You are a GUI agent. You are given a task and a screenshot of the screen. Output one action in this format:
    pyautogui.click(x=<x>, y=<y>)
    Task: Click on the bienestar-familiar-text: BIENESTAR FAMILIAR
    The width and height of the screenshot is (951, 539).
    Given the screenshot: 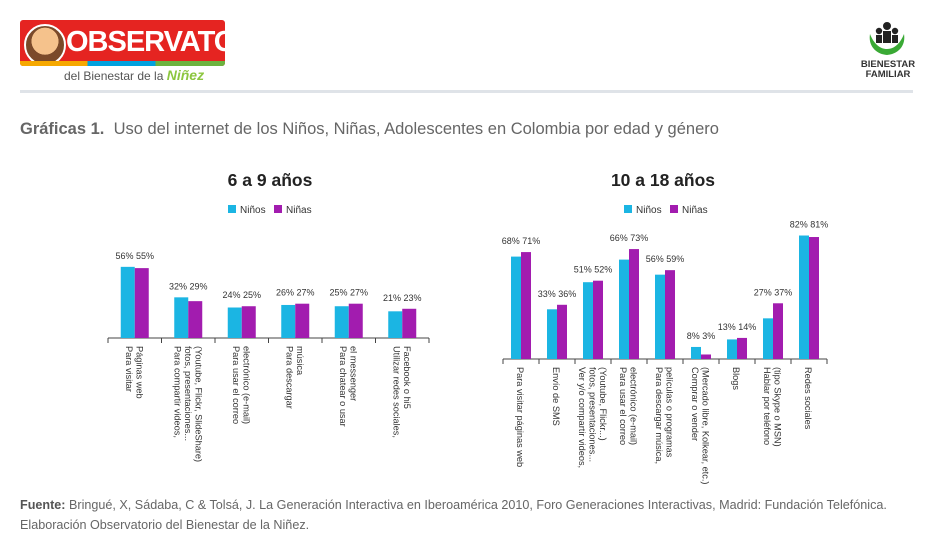 What is the action you would take?
    pyautogui.click(x=888, y=70)
    